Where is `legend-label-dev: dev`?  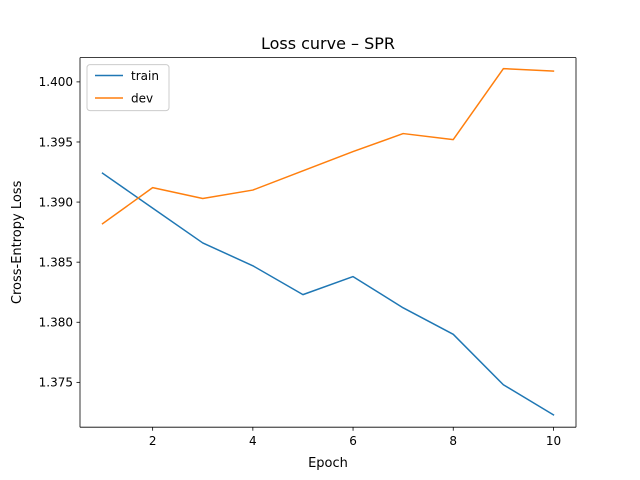 legend-label-dev: dev is located at coordinates (142, 99).